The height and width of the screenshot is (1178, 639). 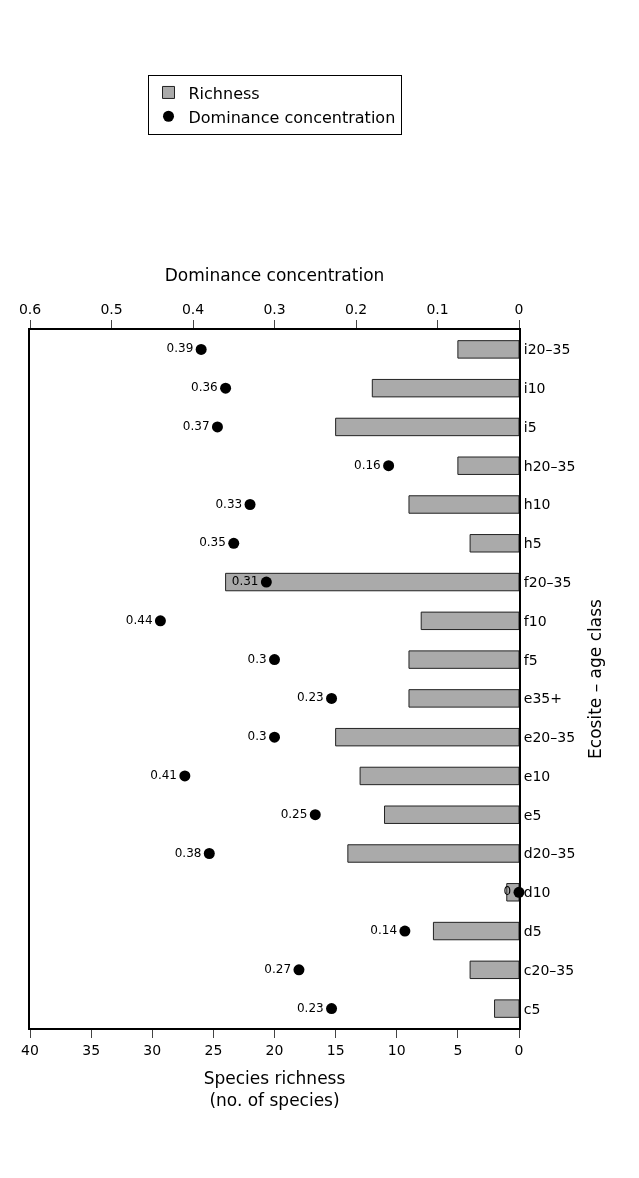 I want to click on y-tick-label: f5, so click(x=530, y=659).